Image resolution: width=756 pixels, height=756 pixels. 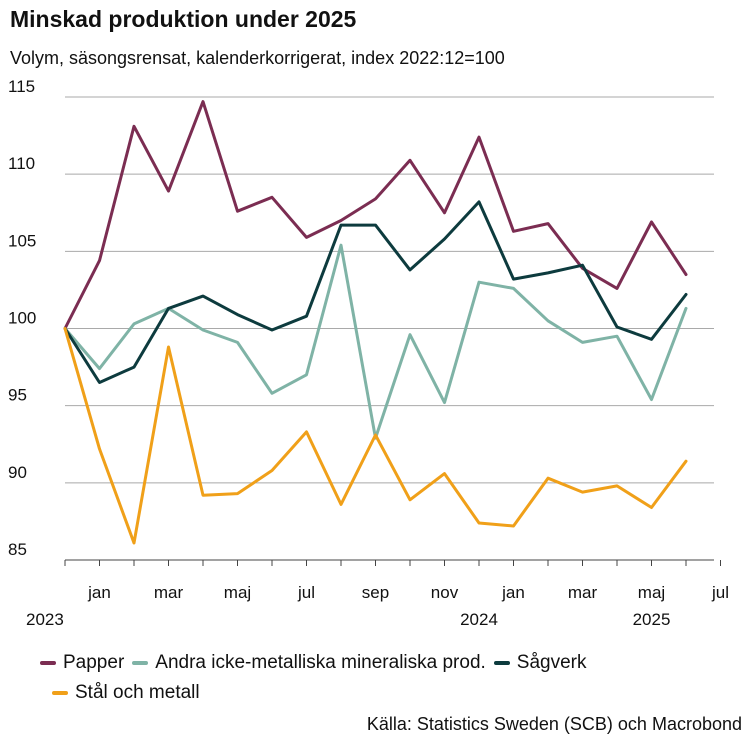 I want to click on legend-item-sagverk: Sågverk, so click(x=540, y=663).